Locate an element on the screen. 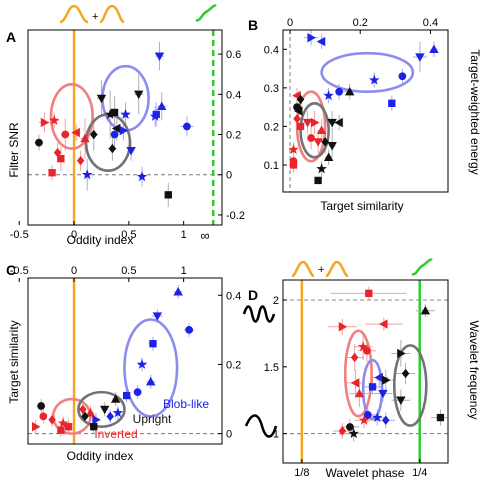 The image size is (490, 483). axes-box-d is located at coordinates (365, 371).